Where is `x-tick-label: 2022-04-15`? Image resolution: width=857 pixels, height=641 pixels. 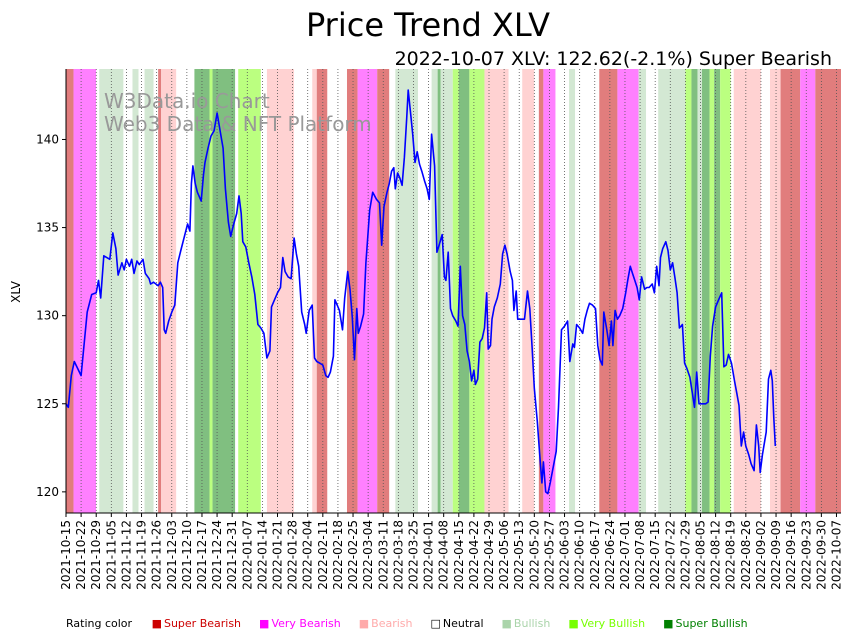 x-tick-label: 2022-04-15 is located at coordinates (459, 555).